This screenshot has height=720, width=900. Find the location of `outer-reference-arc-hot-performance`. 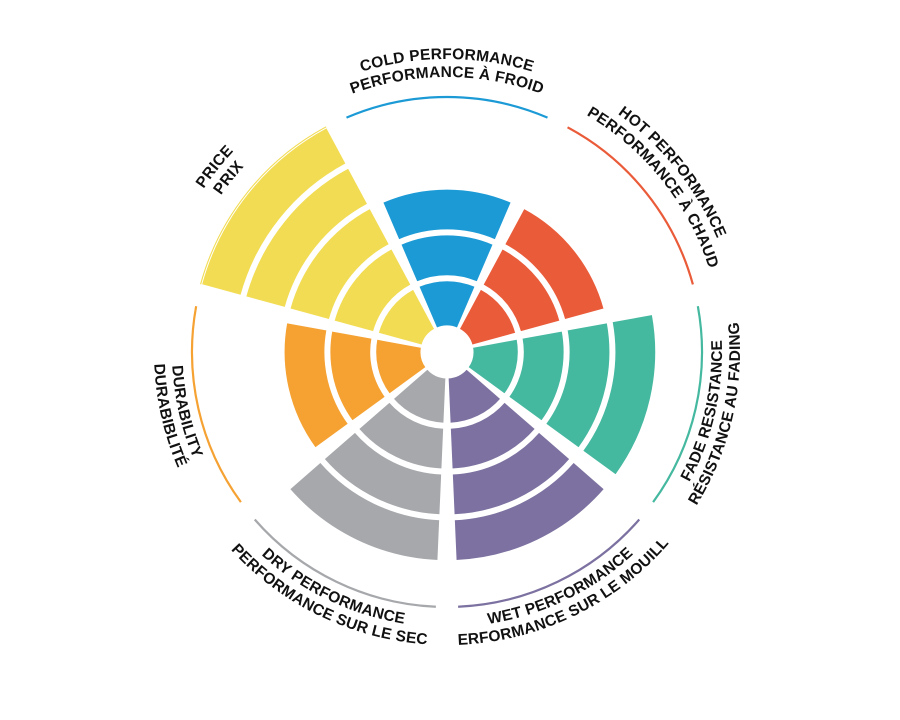

outer-reference-arc-hot-performance is located at coordinates (630, 205).